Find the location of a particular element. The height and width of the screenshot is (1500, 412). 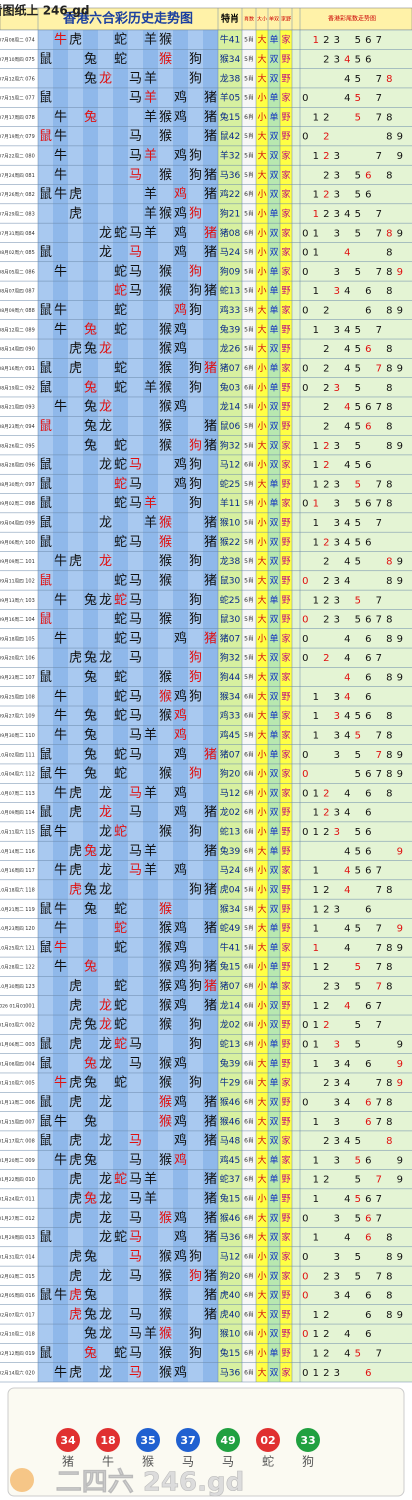

row-period: 123 is located at coordinates (30, 987).